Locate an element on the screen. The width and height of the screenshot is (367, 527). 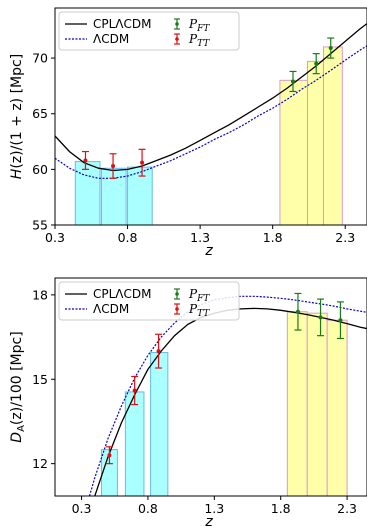
y-label-part: (z)/(1 + z) [Mpc] is located at coordinates (17, 111).